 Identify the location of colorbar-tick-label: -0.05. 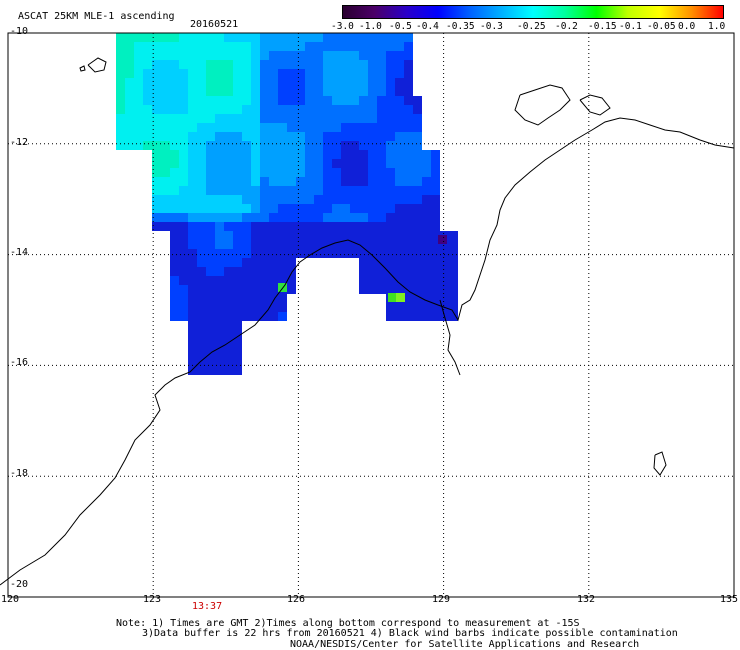
(661, 26).